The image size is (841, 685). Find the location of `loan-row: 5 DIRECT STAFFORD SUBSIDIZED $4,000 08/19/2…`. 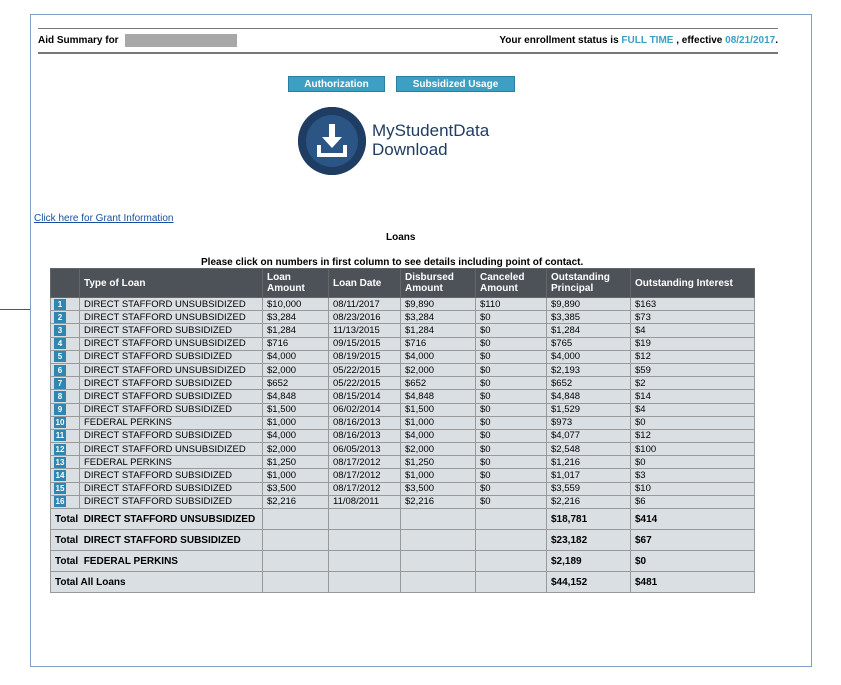

loan-row: 5 DIRECT STAFFORD SUBSIDIZED $4,000 08/19/2… is located at coordinates (402, 356).